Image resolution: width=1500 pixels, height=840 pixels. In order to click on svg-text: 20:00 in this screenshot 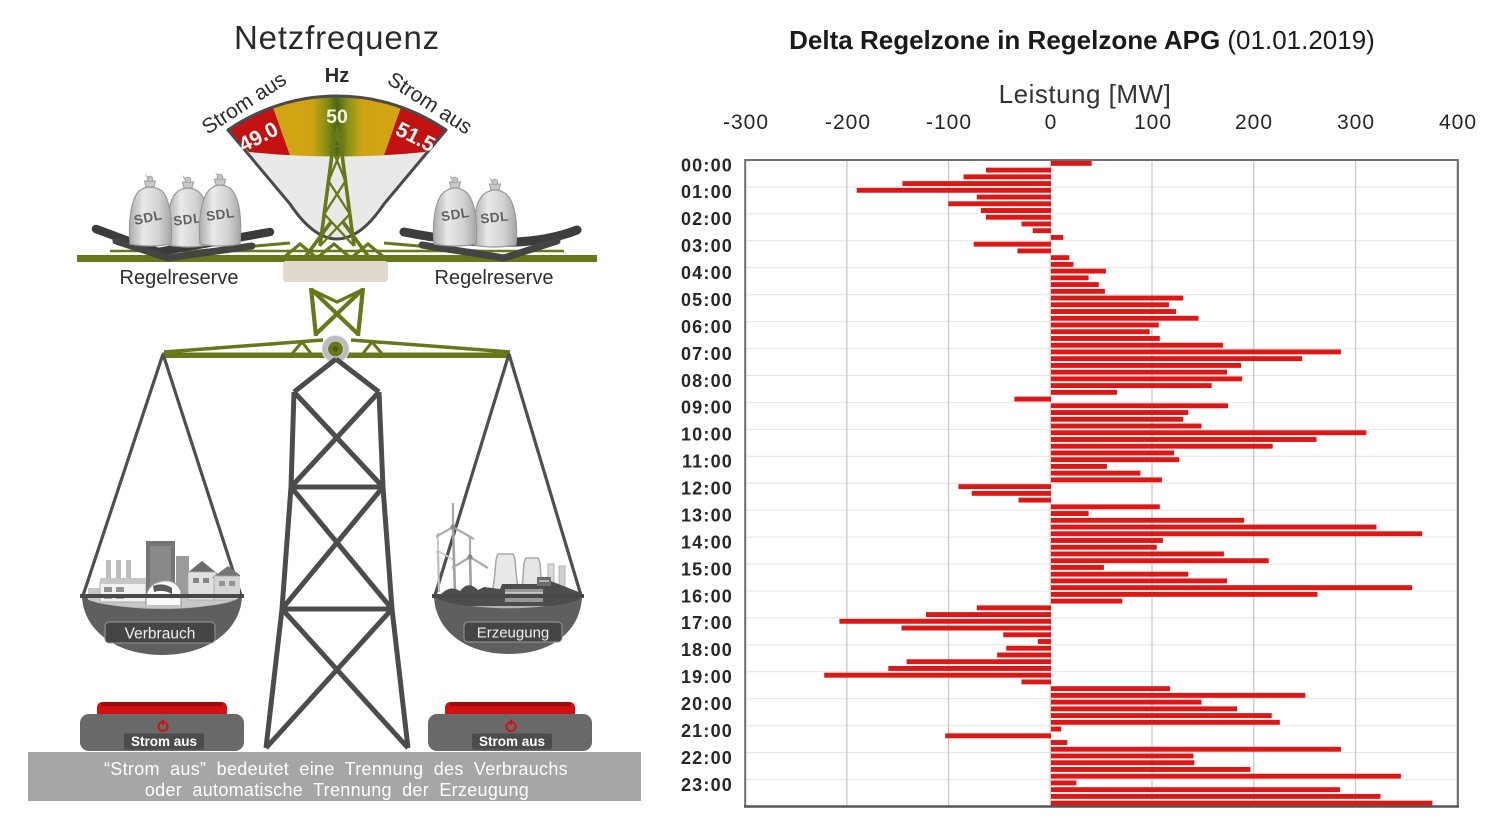, I will do `click(707, 704)`.